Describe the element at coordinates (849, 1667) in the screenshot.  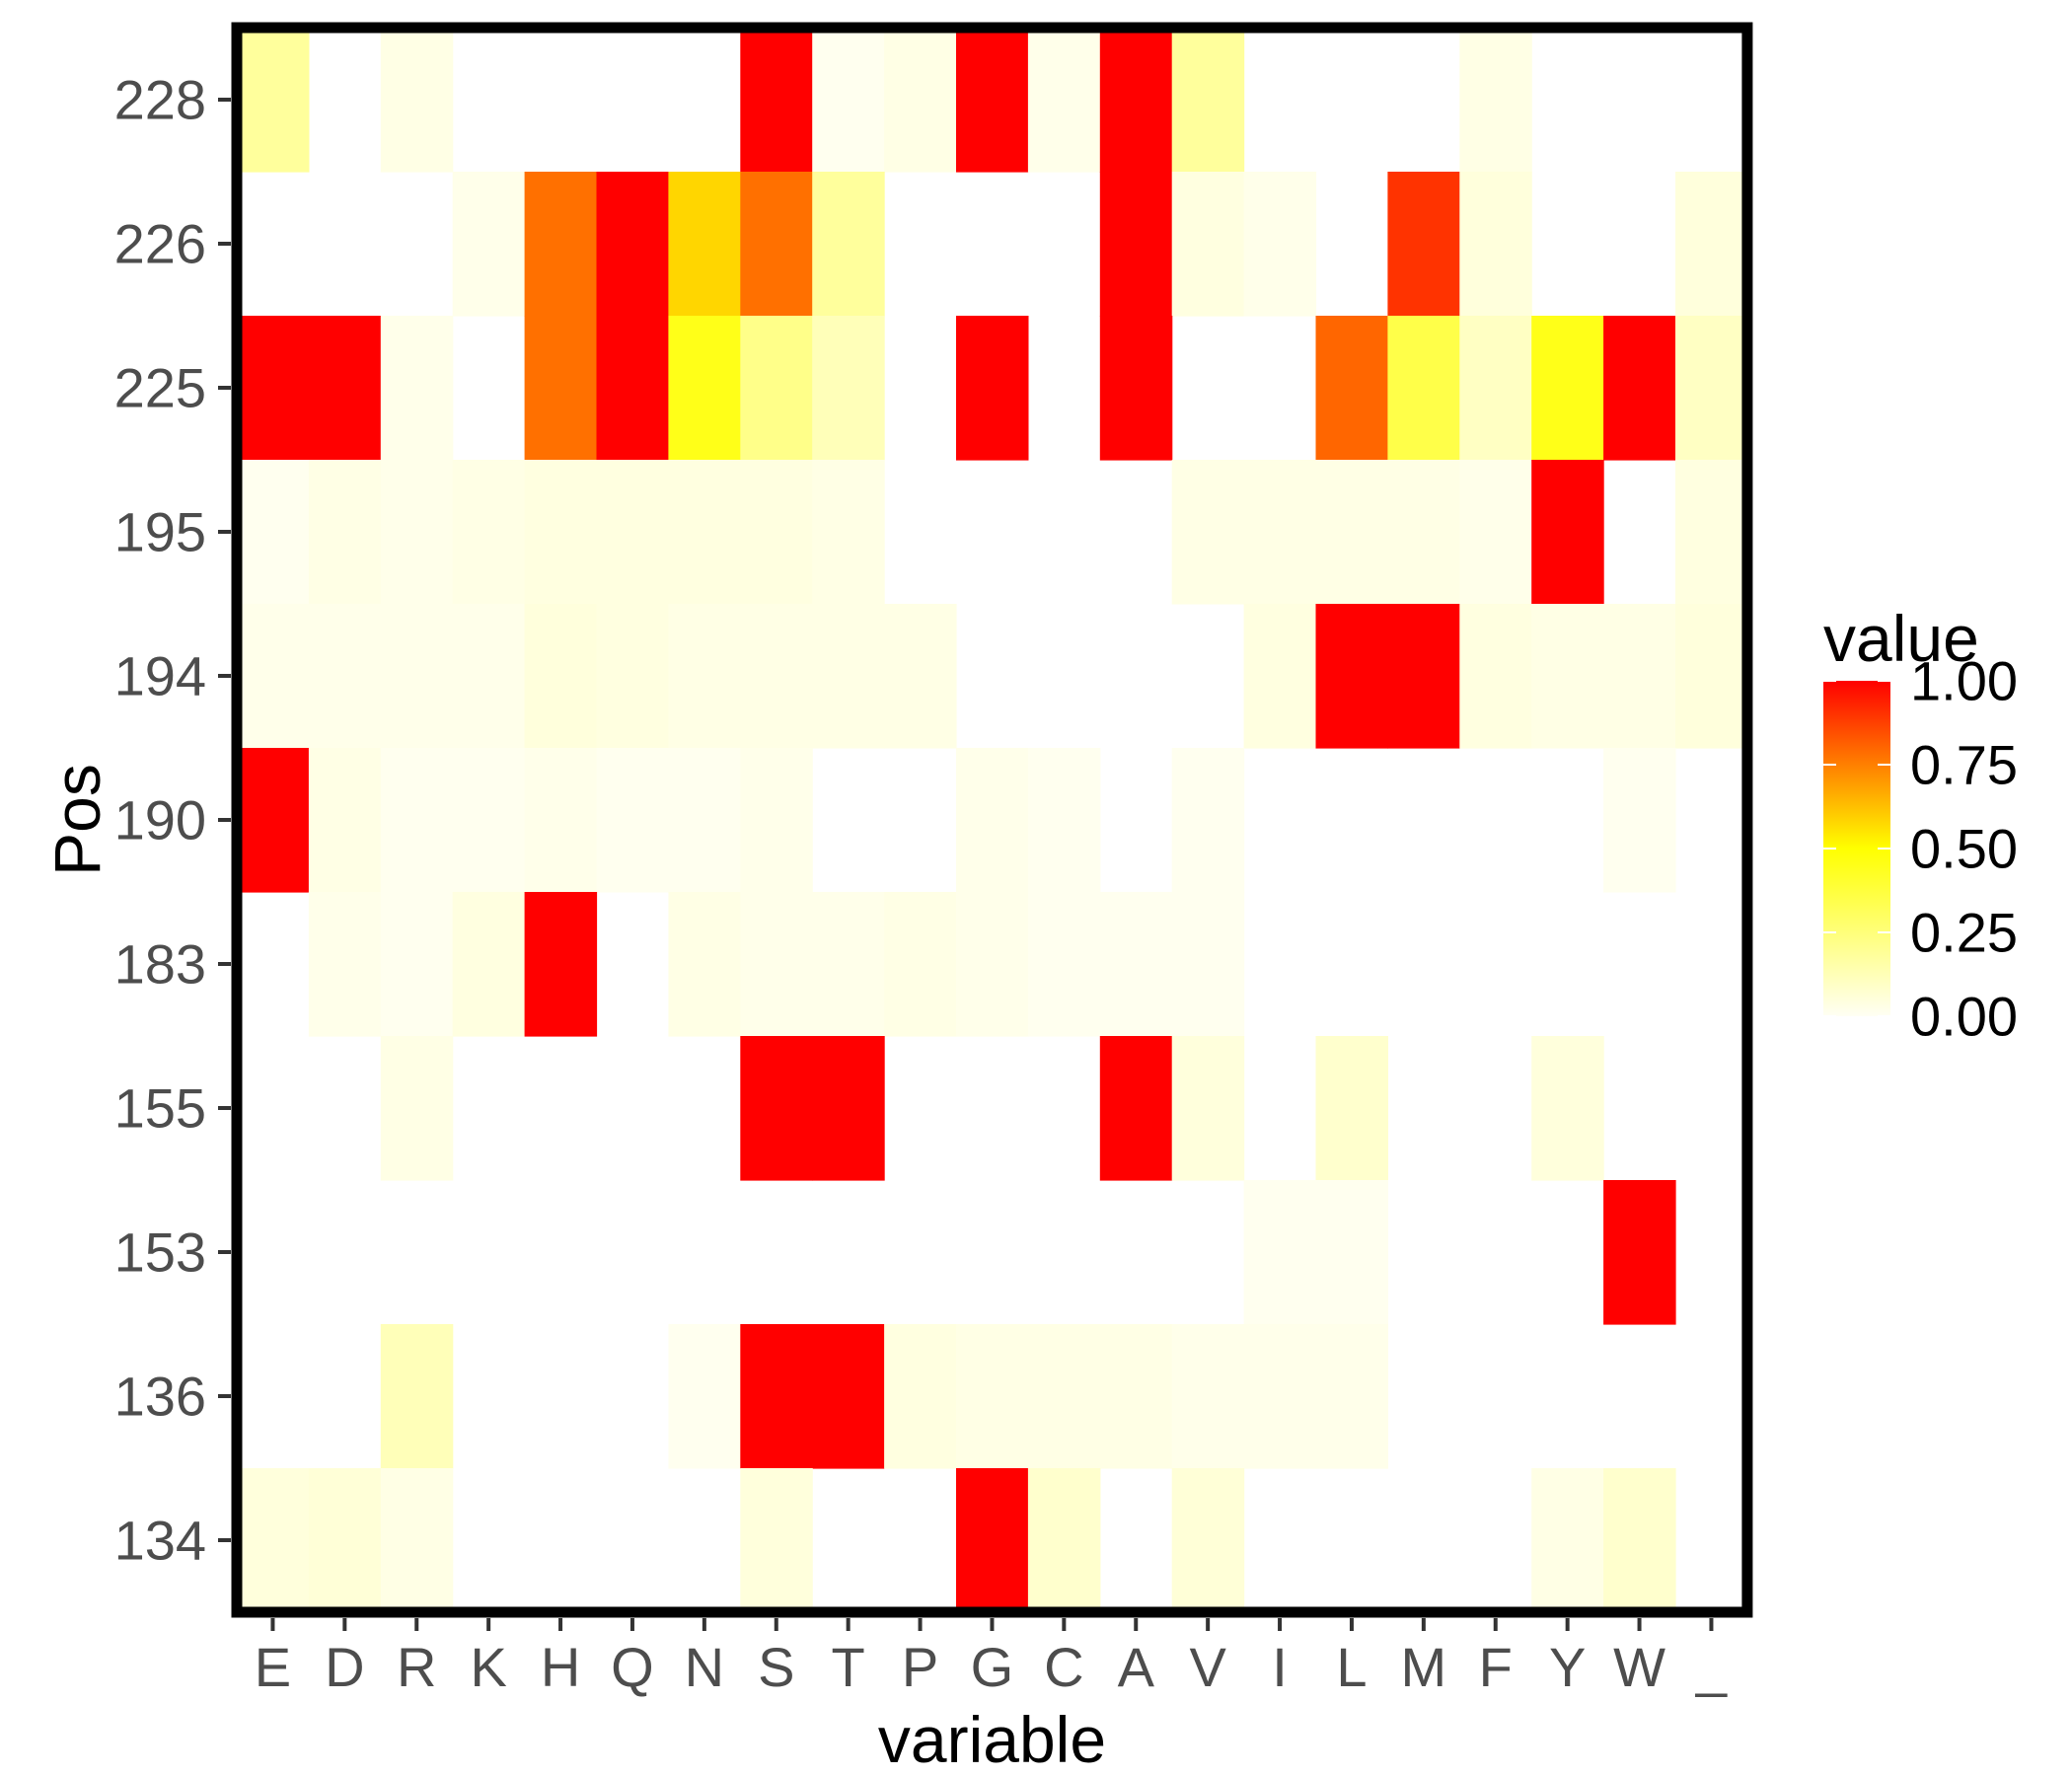
I see `x-tick-label: T` at that location.